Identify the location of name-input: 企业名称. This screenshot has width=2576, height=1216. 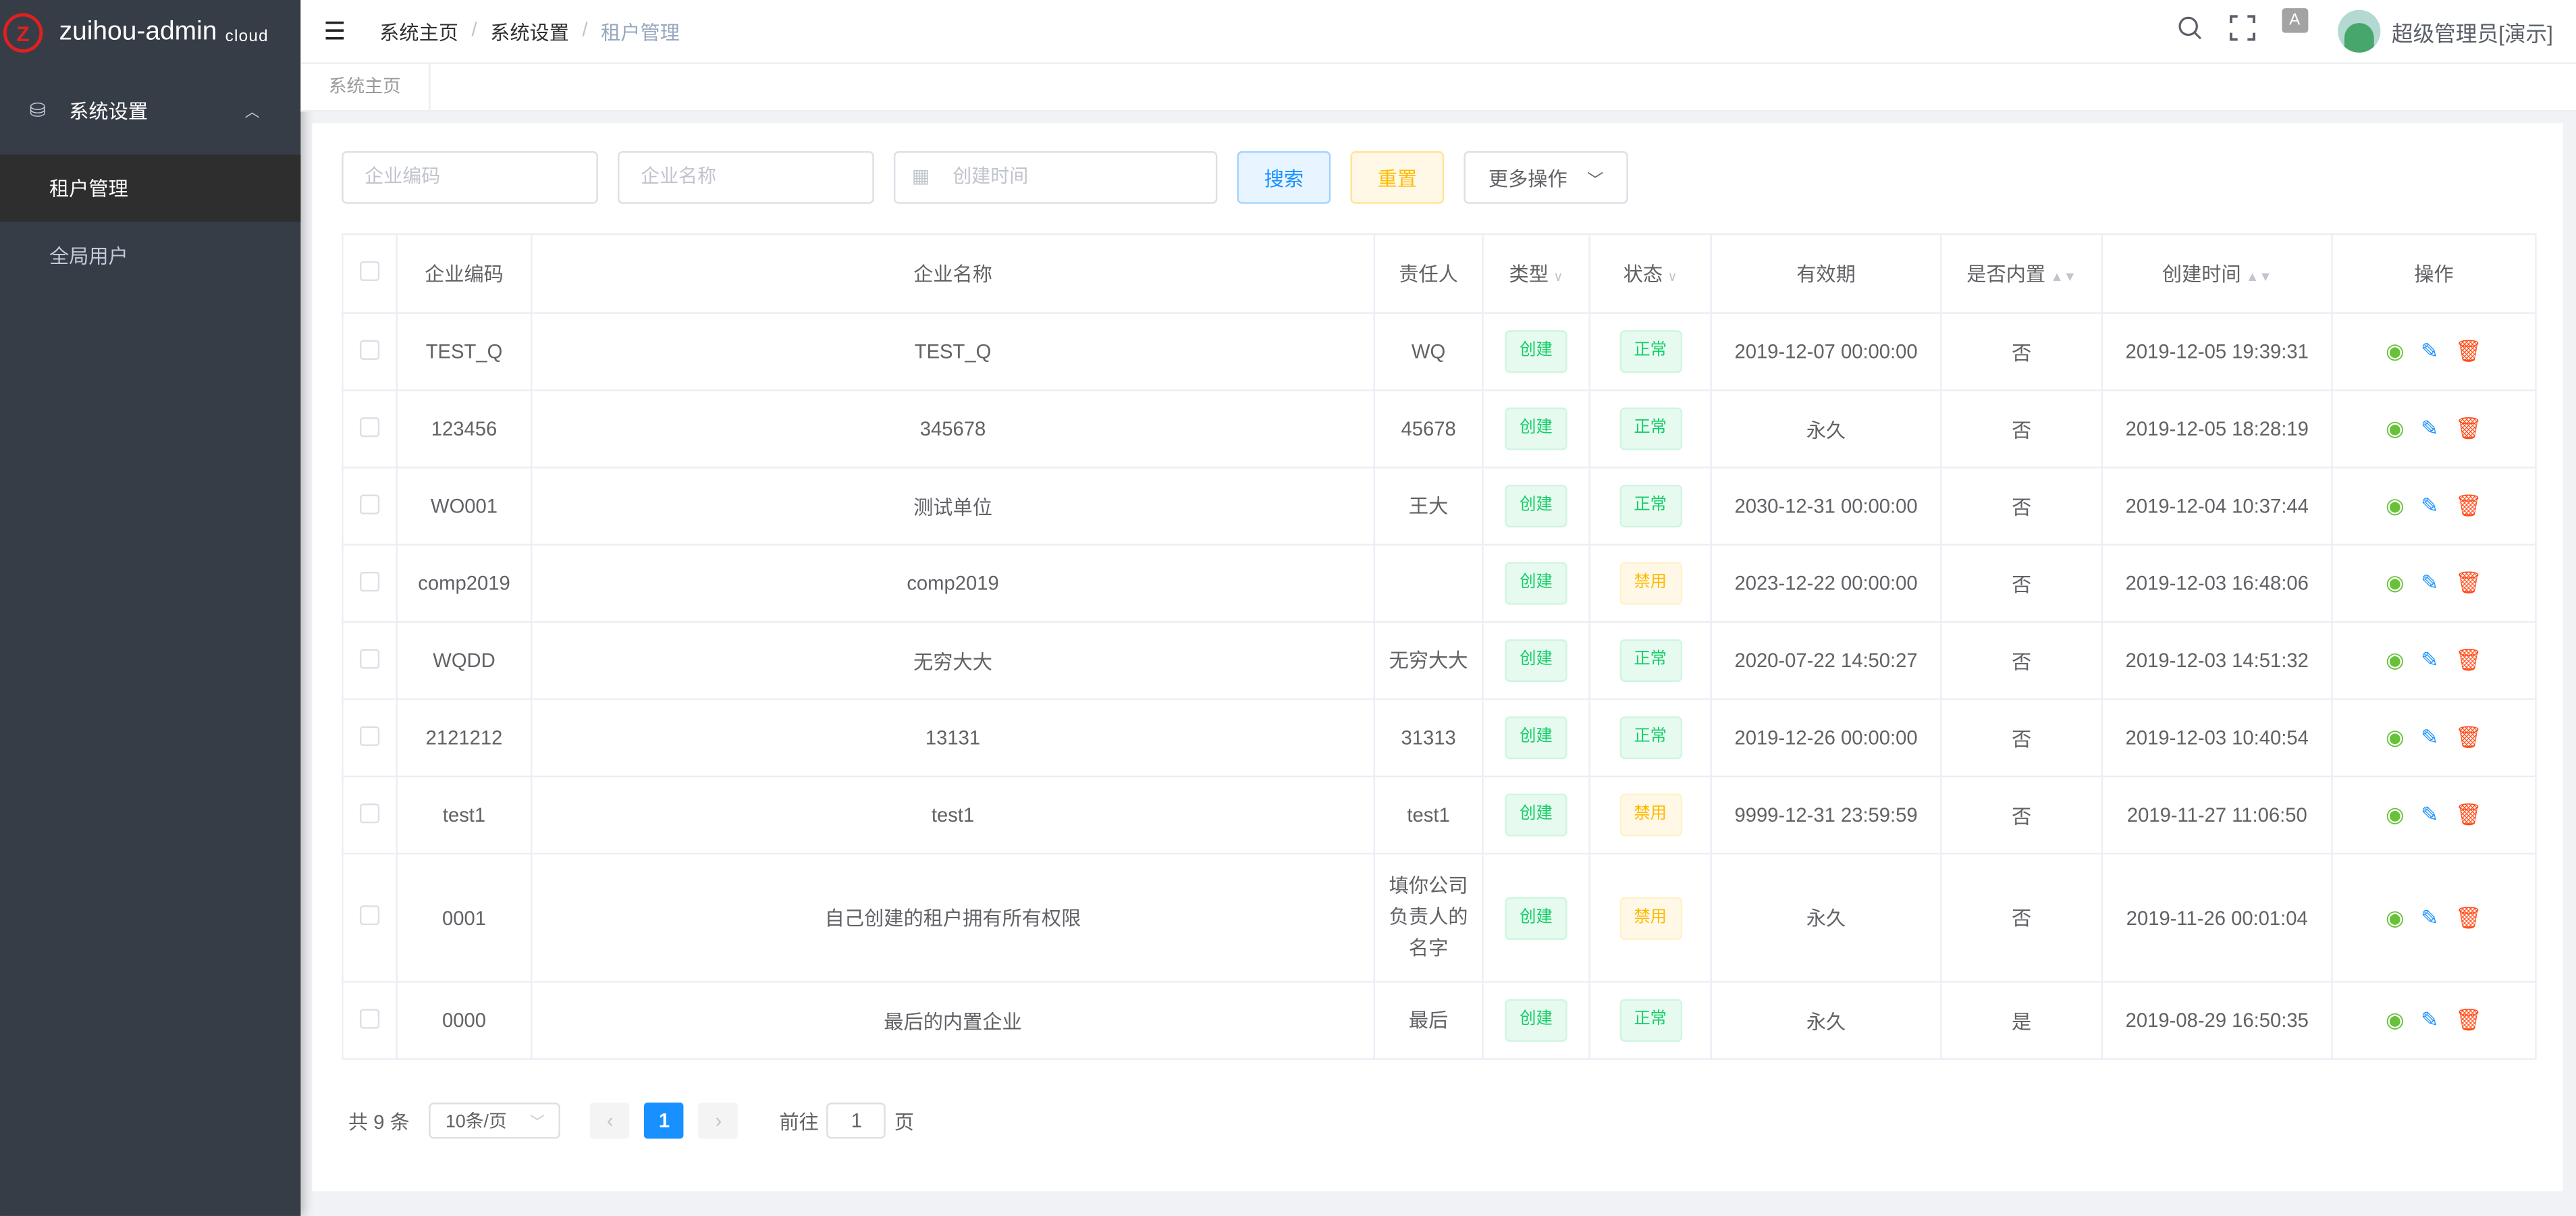
(746, 177).